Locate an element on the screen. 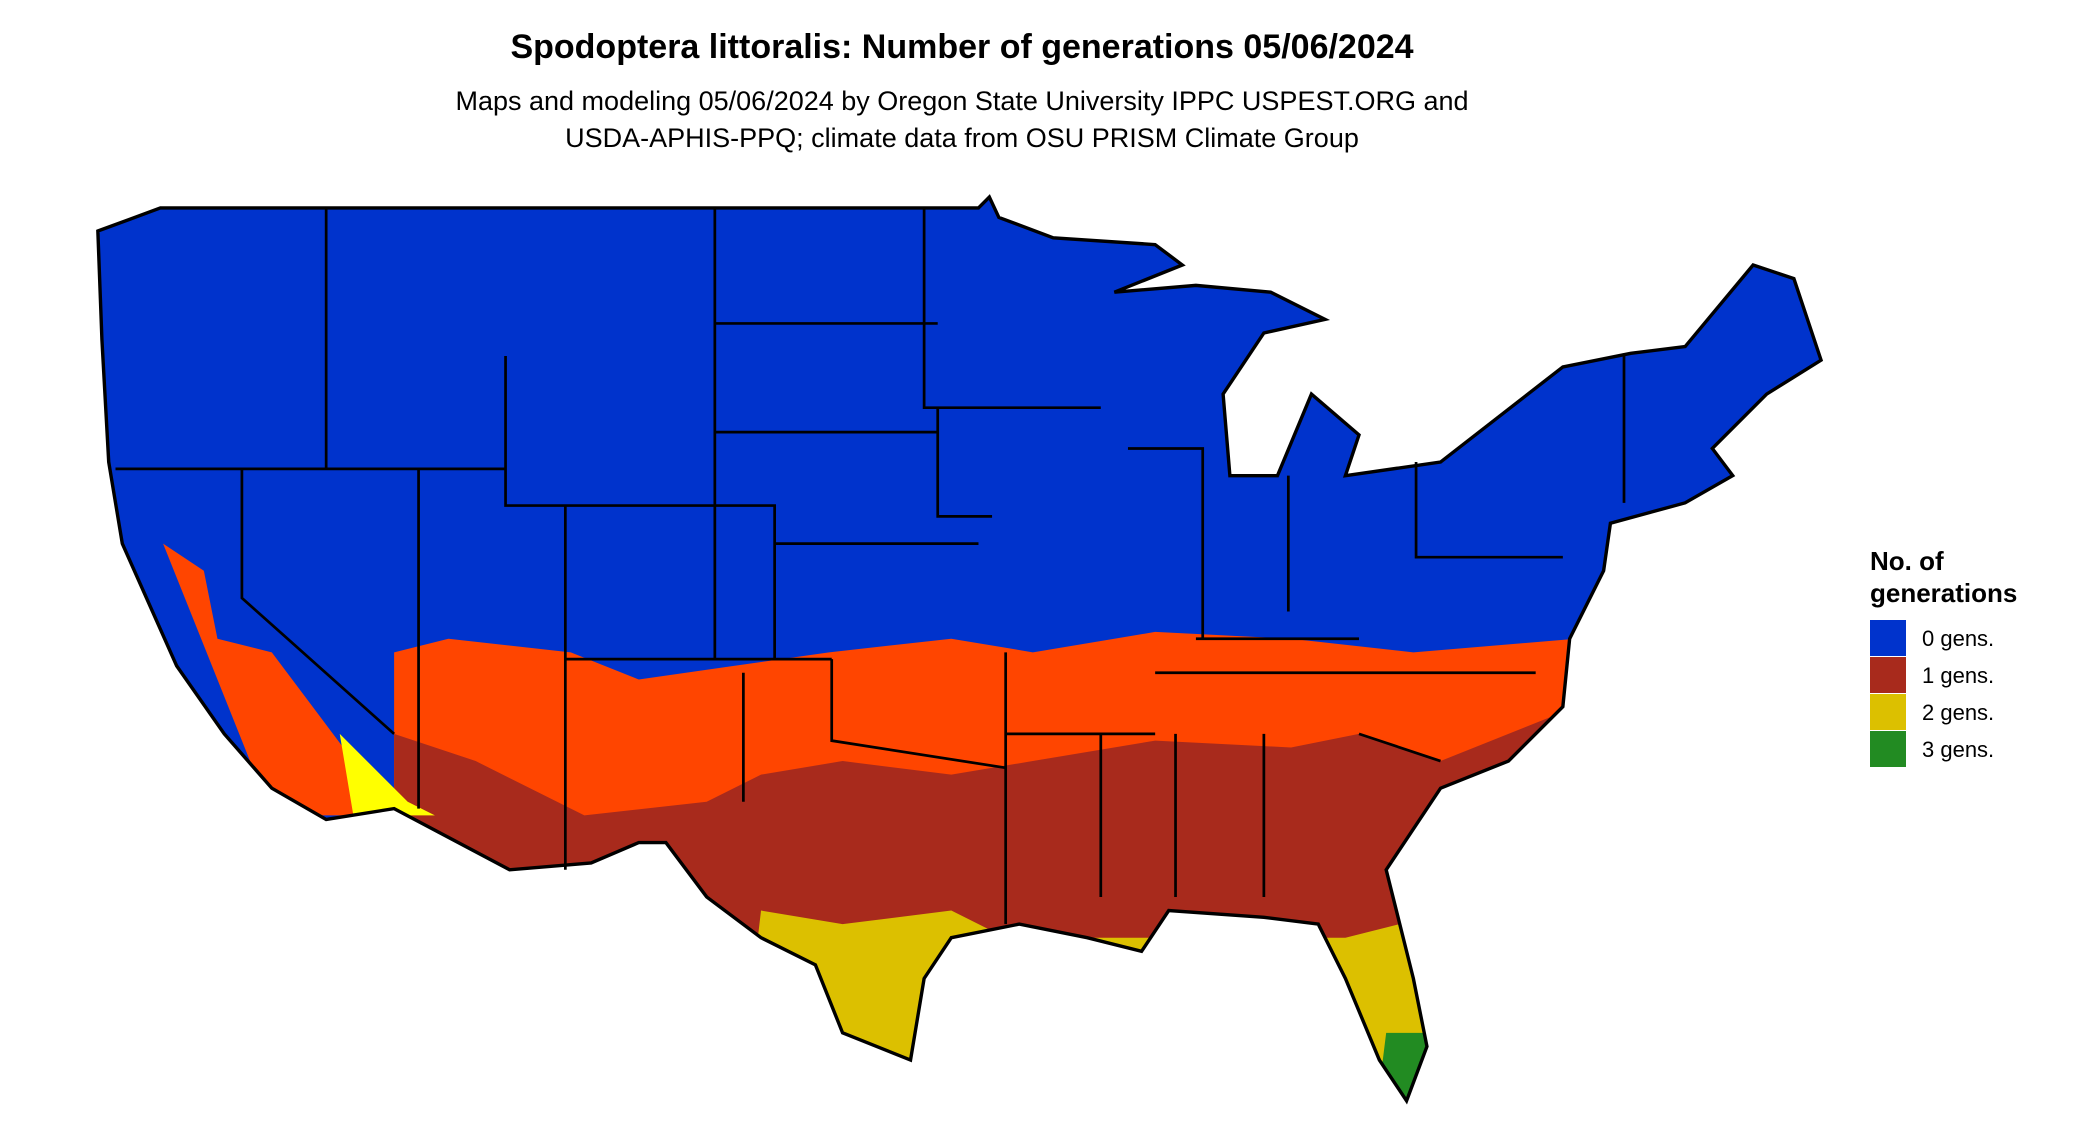  legend-title: No. of is located at coordinates (1907, 561).